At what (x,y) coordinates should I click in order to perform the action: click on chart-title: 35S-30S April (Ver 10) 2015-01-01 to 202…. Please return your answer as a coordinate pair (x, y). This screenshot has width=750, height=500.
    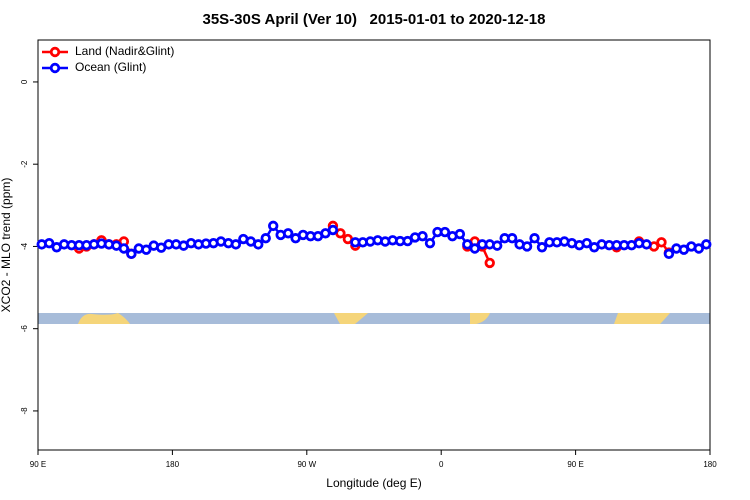
    Looking at the image, I should click on (374, 19).